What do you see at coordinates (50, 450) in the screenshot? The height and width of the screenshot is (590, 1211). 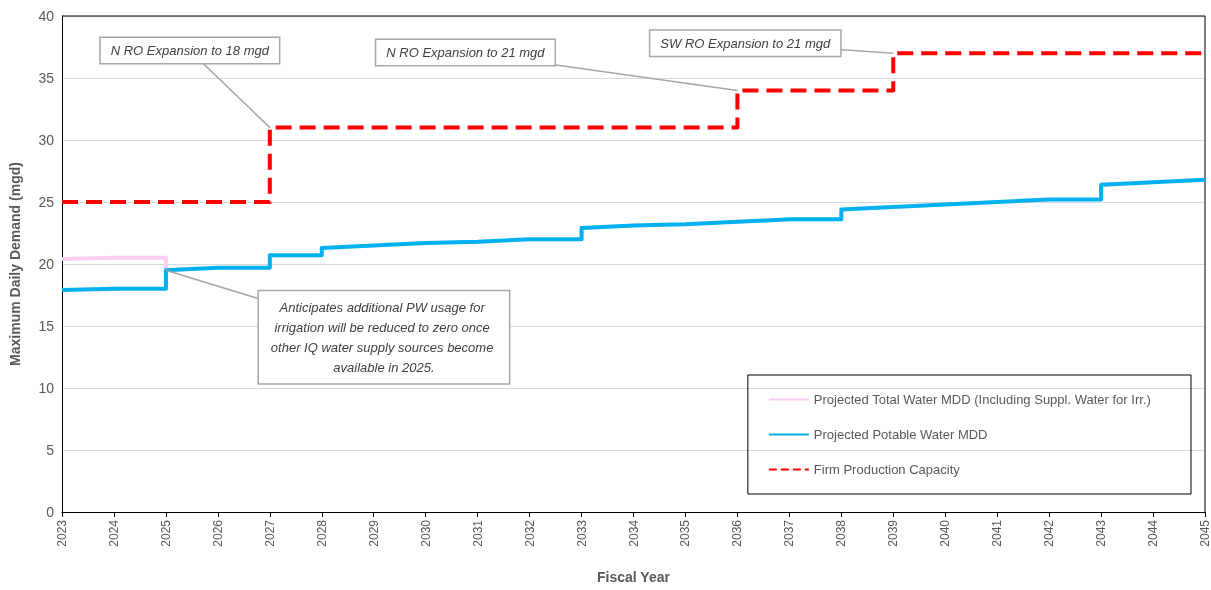 I see `y-tick-label: 5` at bounding box center [50, 450].